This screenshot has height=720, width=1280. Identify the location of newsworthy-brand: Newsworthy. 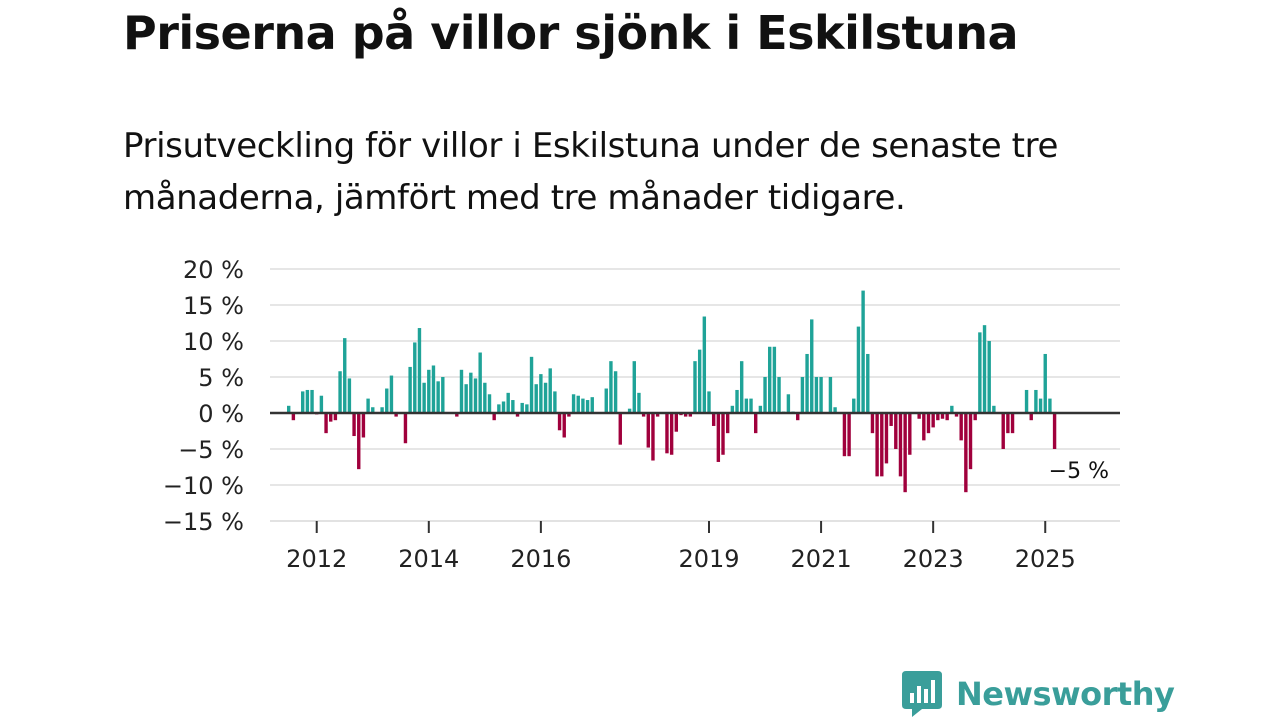
(1038, 694).